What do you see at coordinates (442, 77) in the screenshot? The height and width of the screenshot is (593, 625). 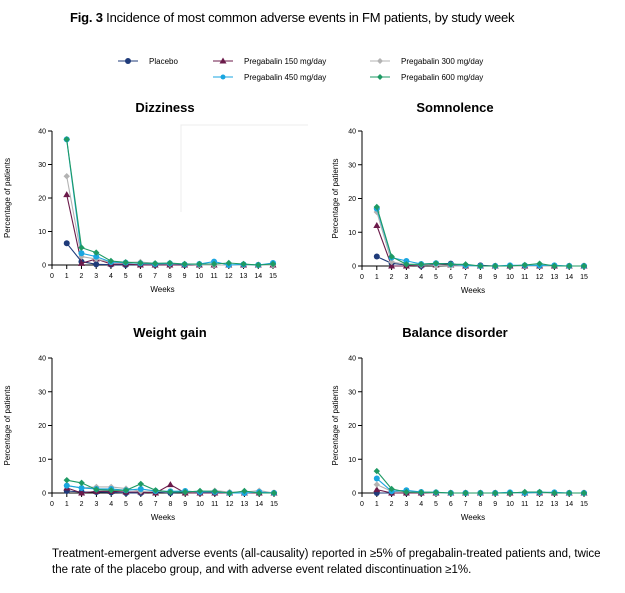 I see `legend-label: Pregabalin 600 mg/day` at bounding box center [442, 77].